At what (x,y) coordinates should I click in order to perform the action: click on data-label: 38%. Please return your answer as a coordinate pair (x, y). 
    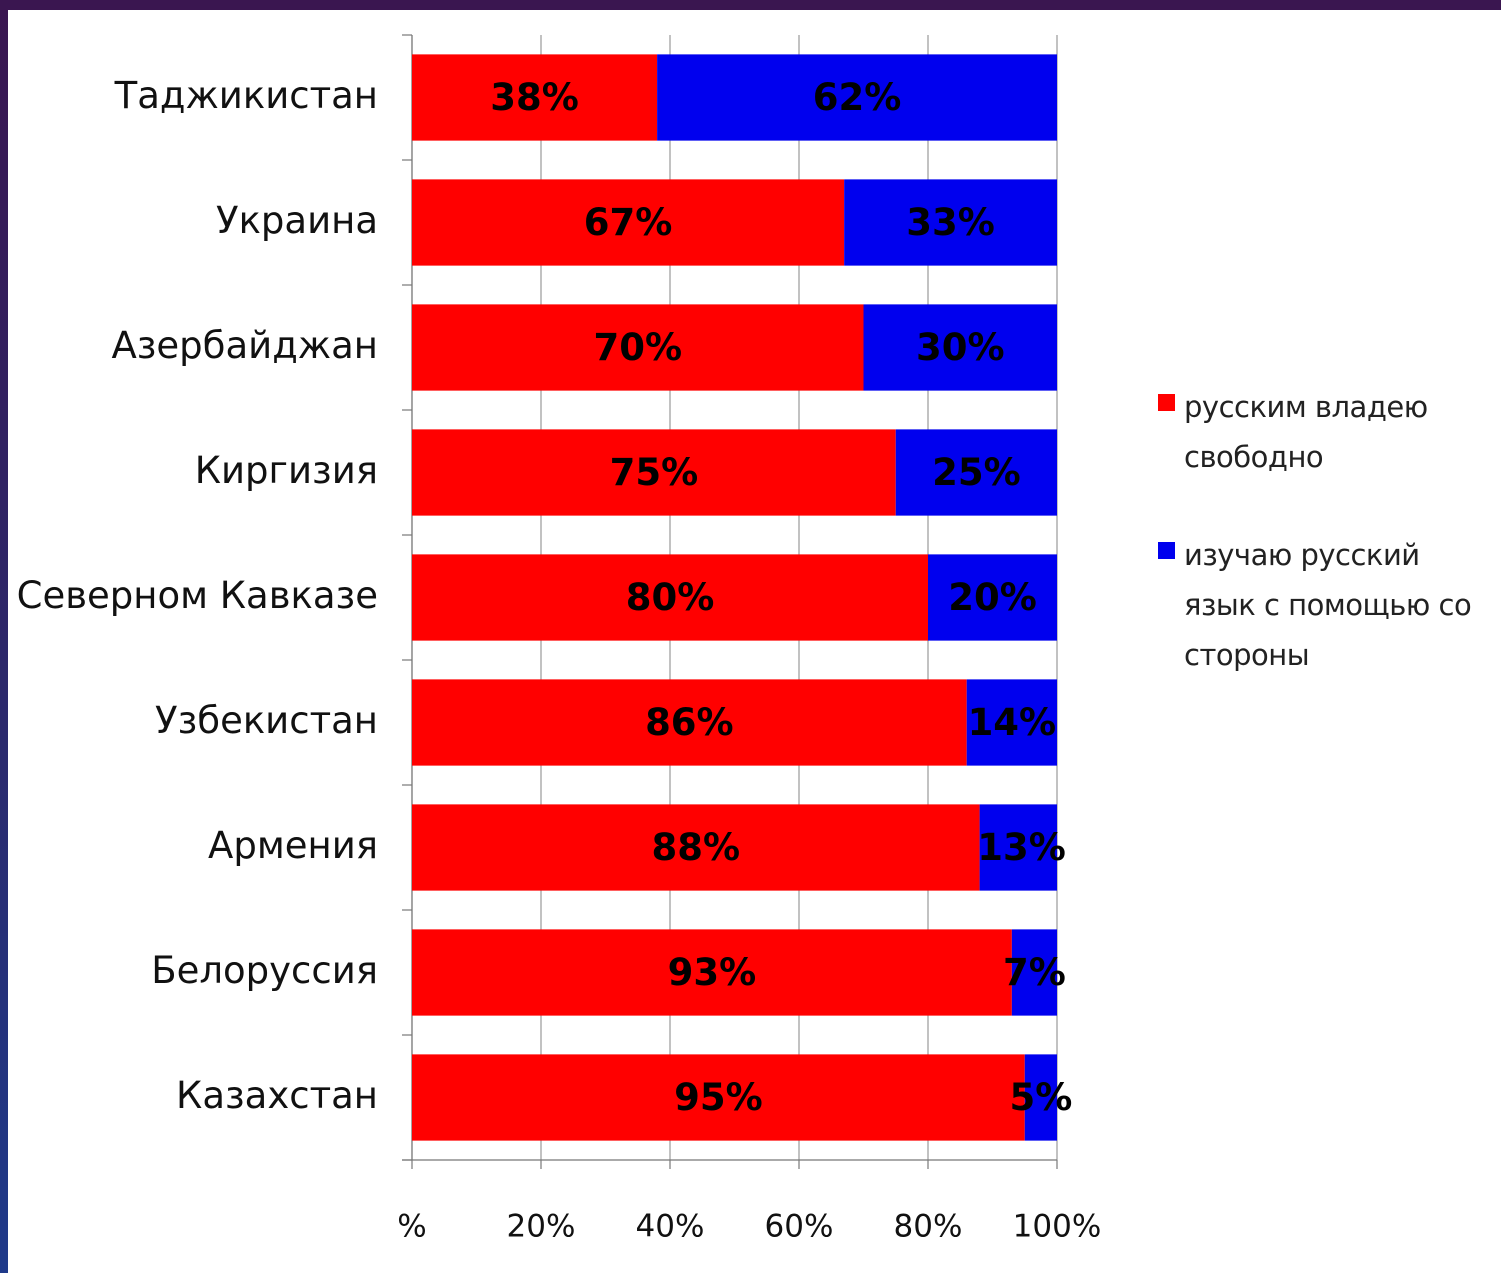
    Looking at the image, I should click on (534, 97).